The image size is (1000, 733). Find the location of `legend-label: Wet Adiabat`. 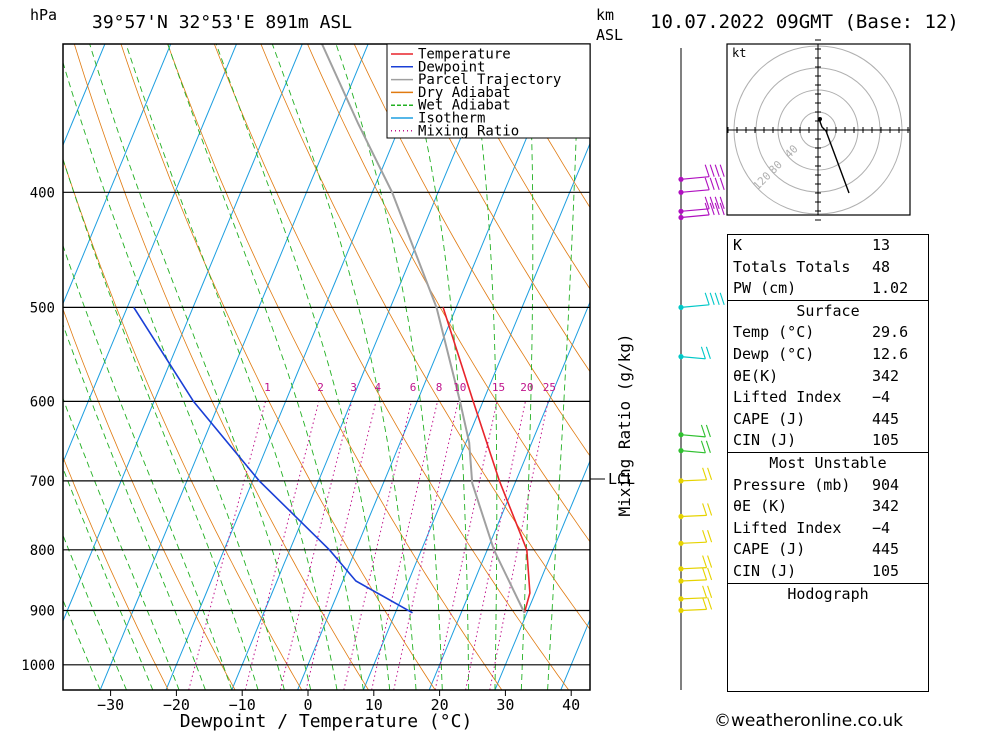

legend-label: Wet Adiabat is located at coordinates (464, 106).